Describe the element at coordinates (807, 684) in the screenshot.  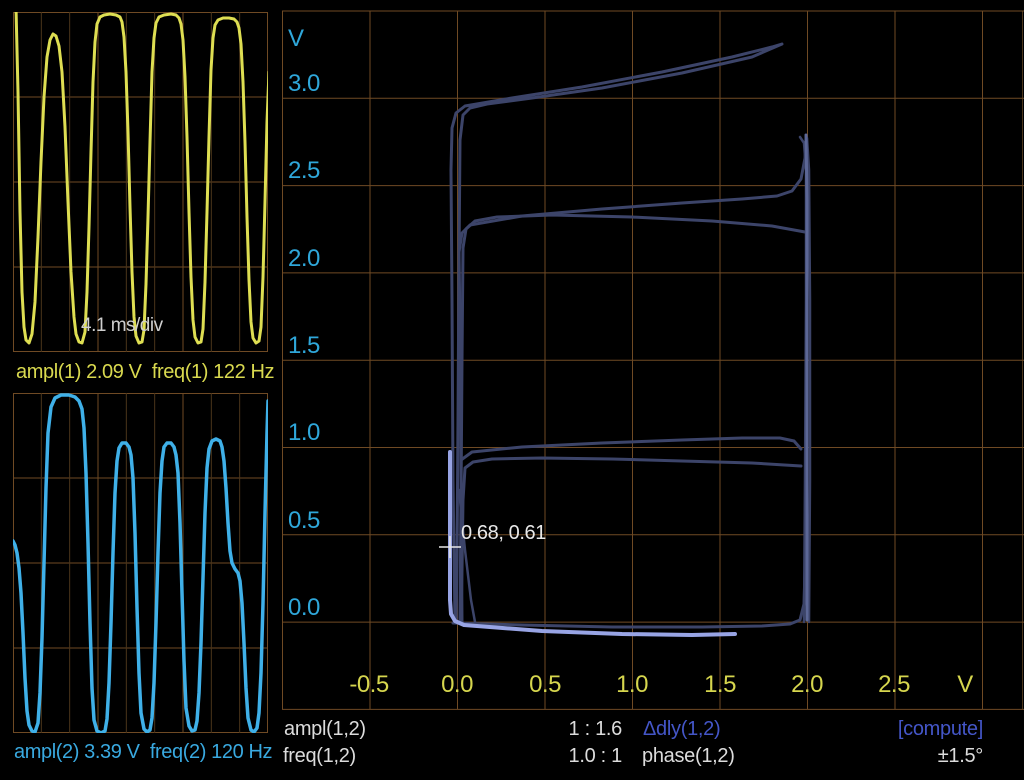
I see `x-axis-tick: 2.0` at that location.